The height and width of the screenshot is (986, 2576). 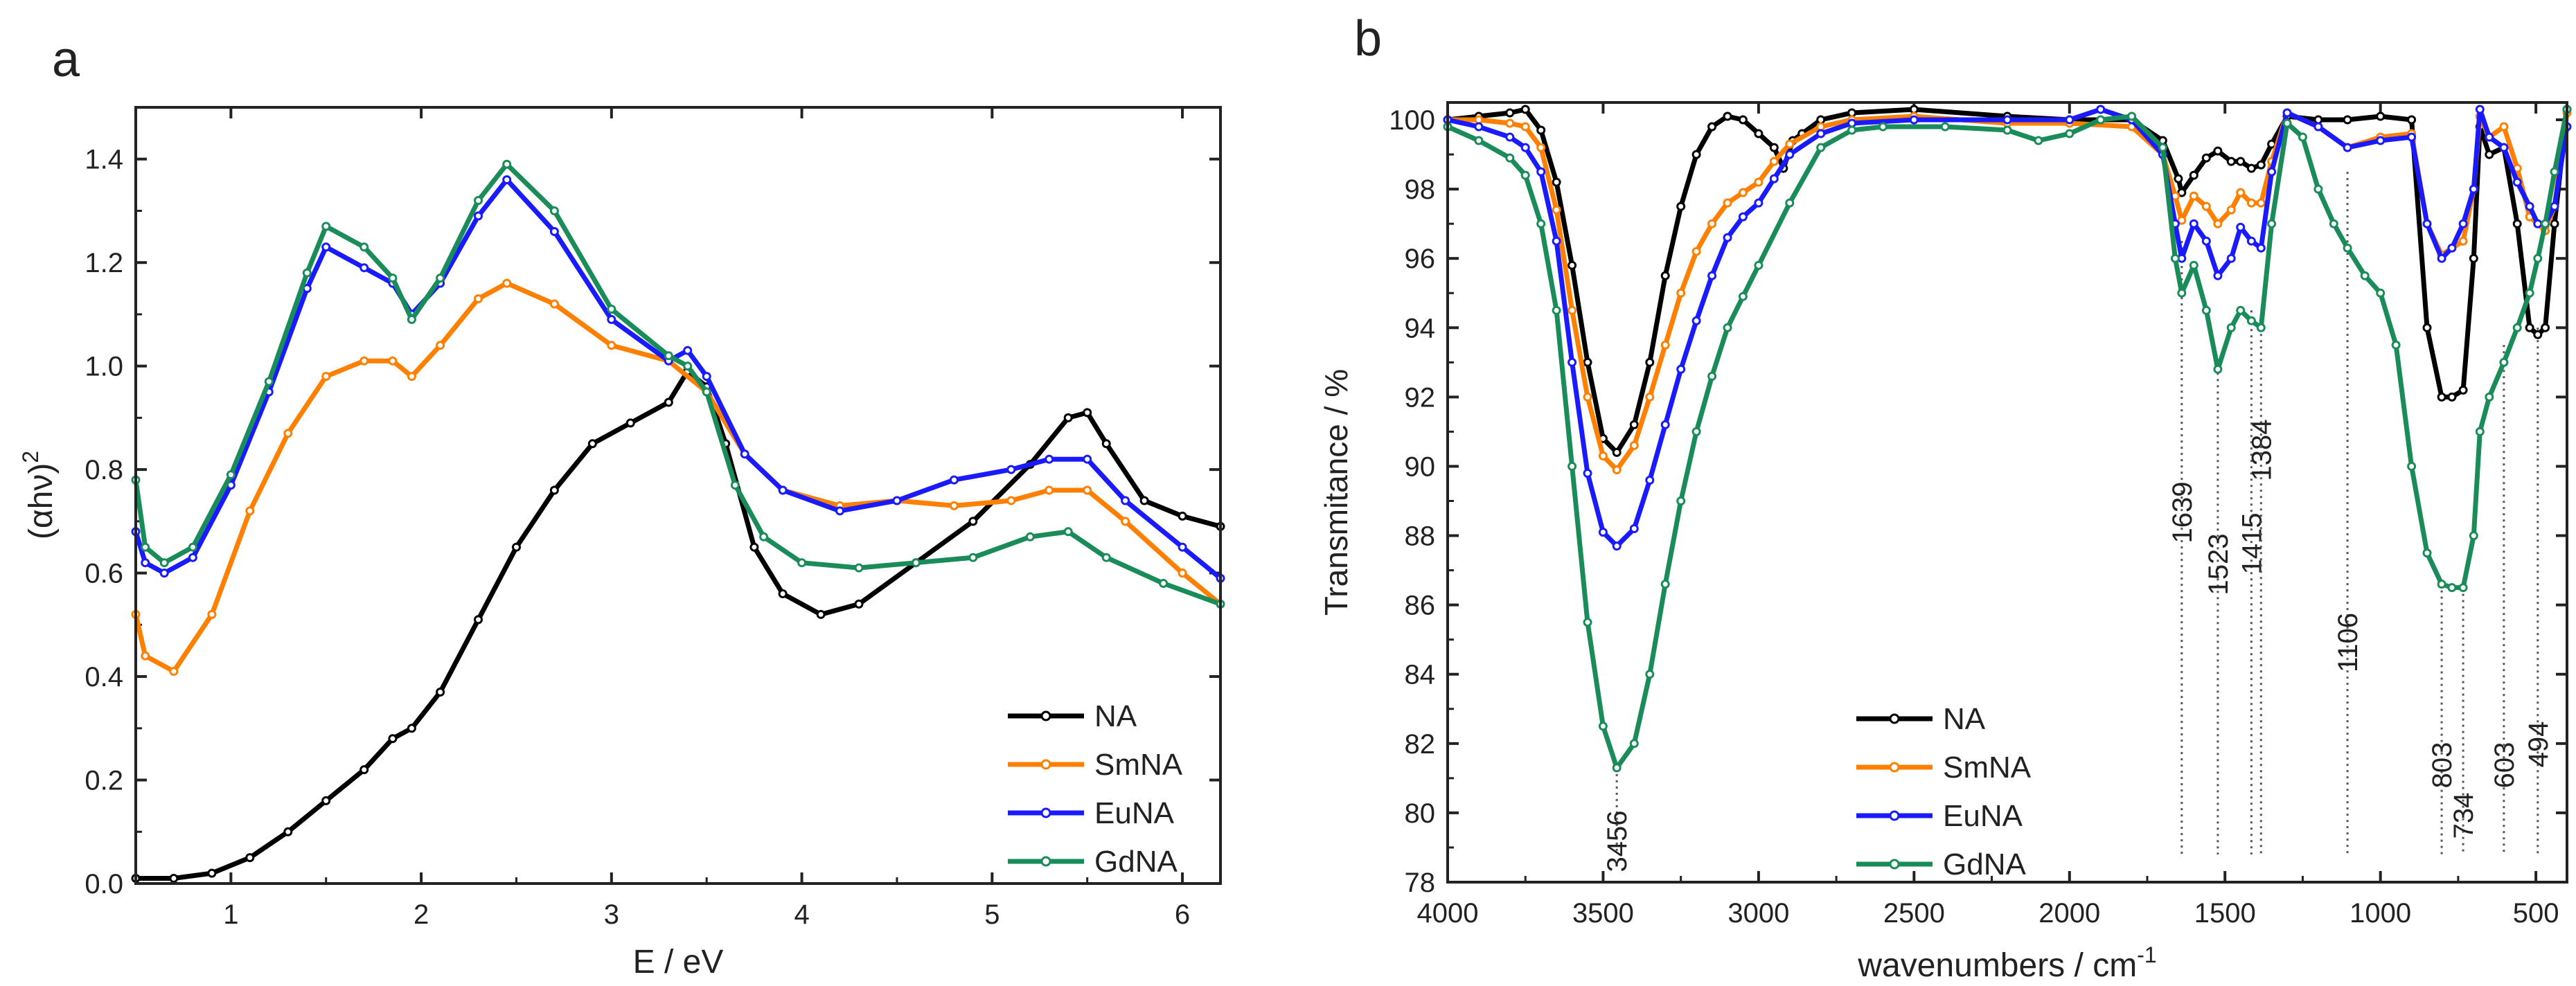 What do you see at coordinates (1964, 719) in the screenshot?
I see `b-legend-label: NA` at bounding box center [1964, 719].